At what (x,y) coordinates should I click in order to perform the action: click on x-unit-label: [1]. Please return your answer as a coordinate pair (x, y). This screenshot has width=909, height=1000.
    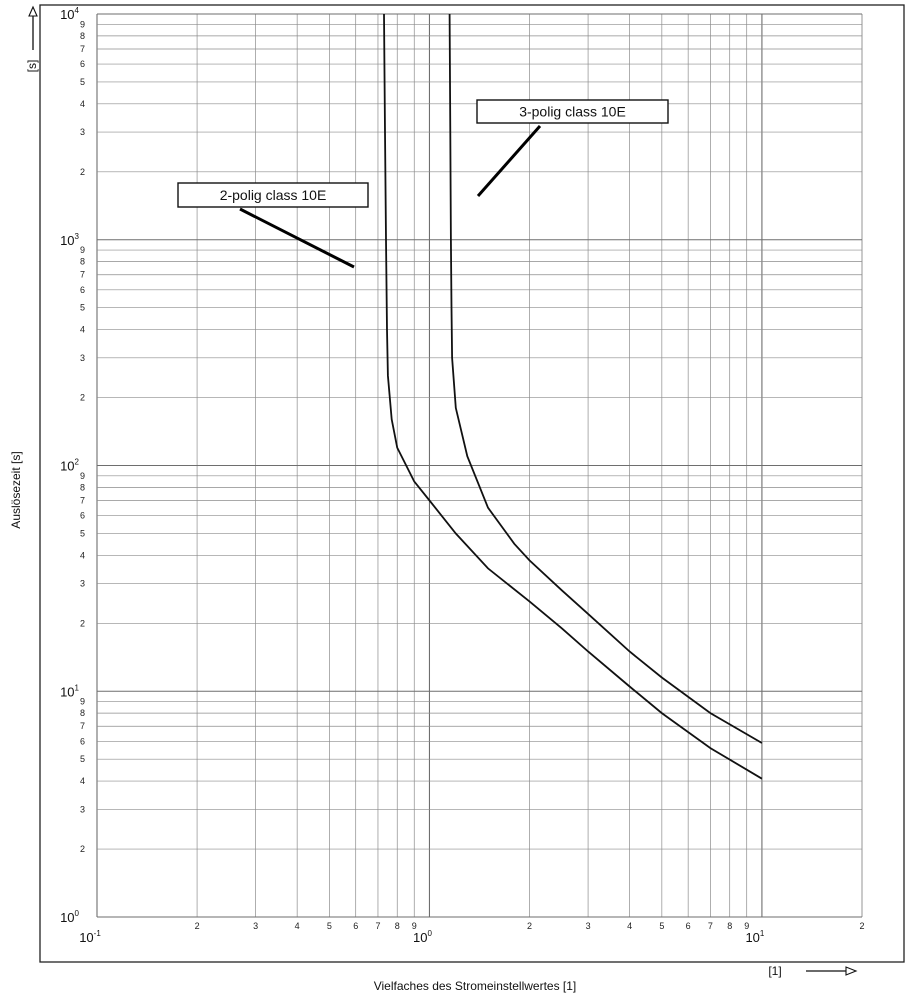
    Looking at the image, I should click on (774, 971).